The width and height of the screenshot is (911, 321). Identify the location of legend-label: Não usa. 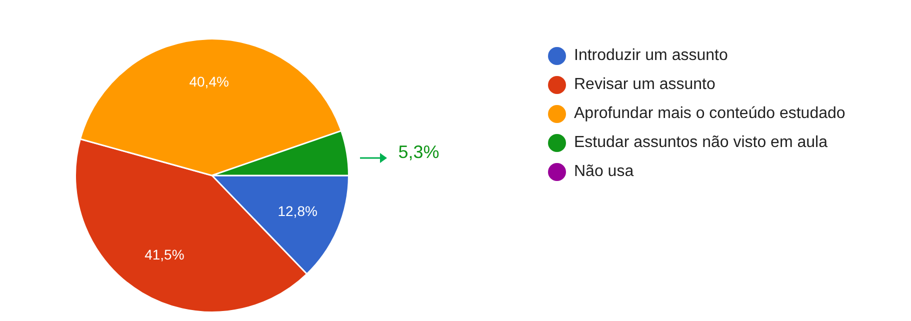
(604, 171).